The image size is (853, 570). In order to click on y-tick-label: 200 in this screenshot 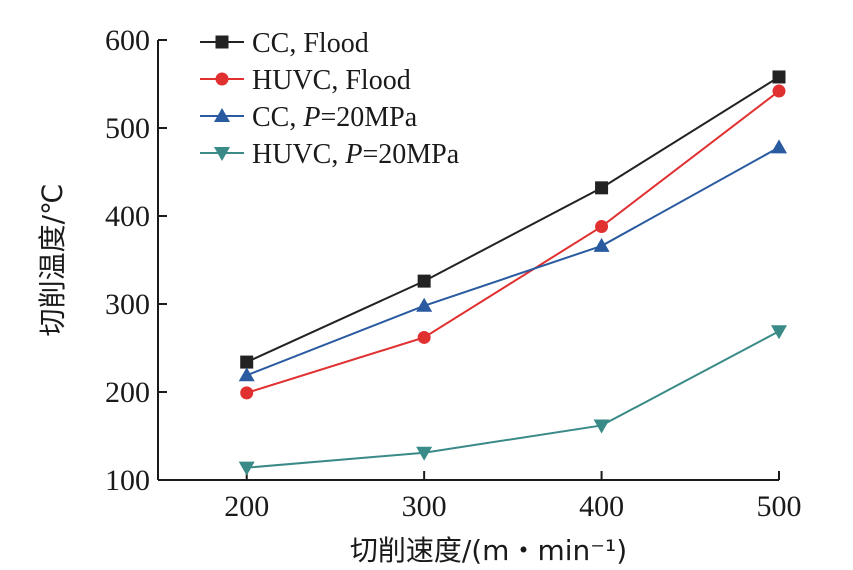, I will do `click(127, 392)`.